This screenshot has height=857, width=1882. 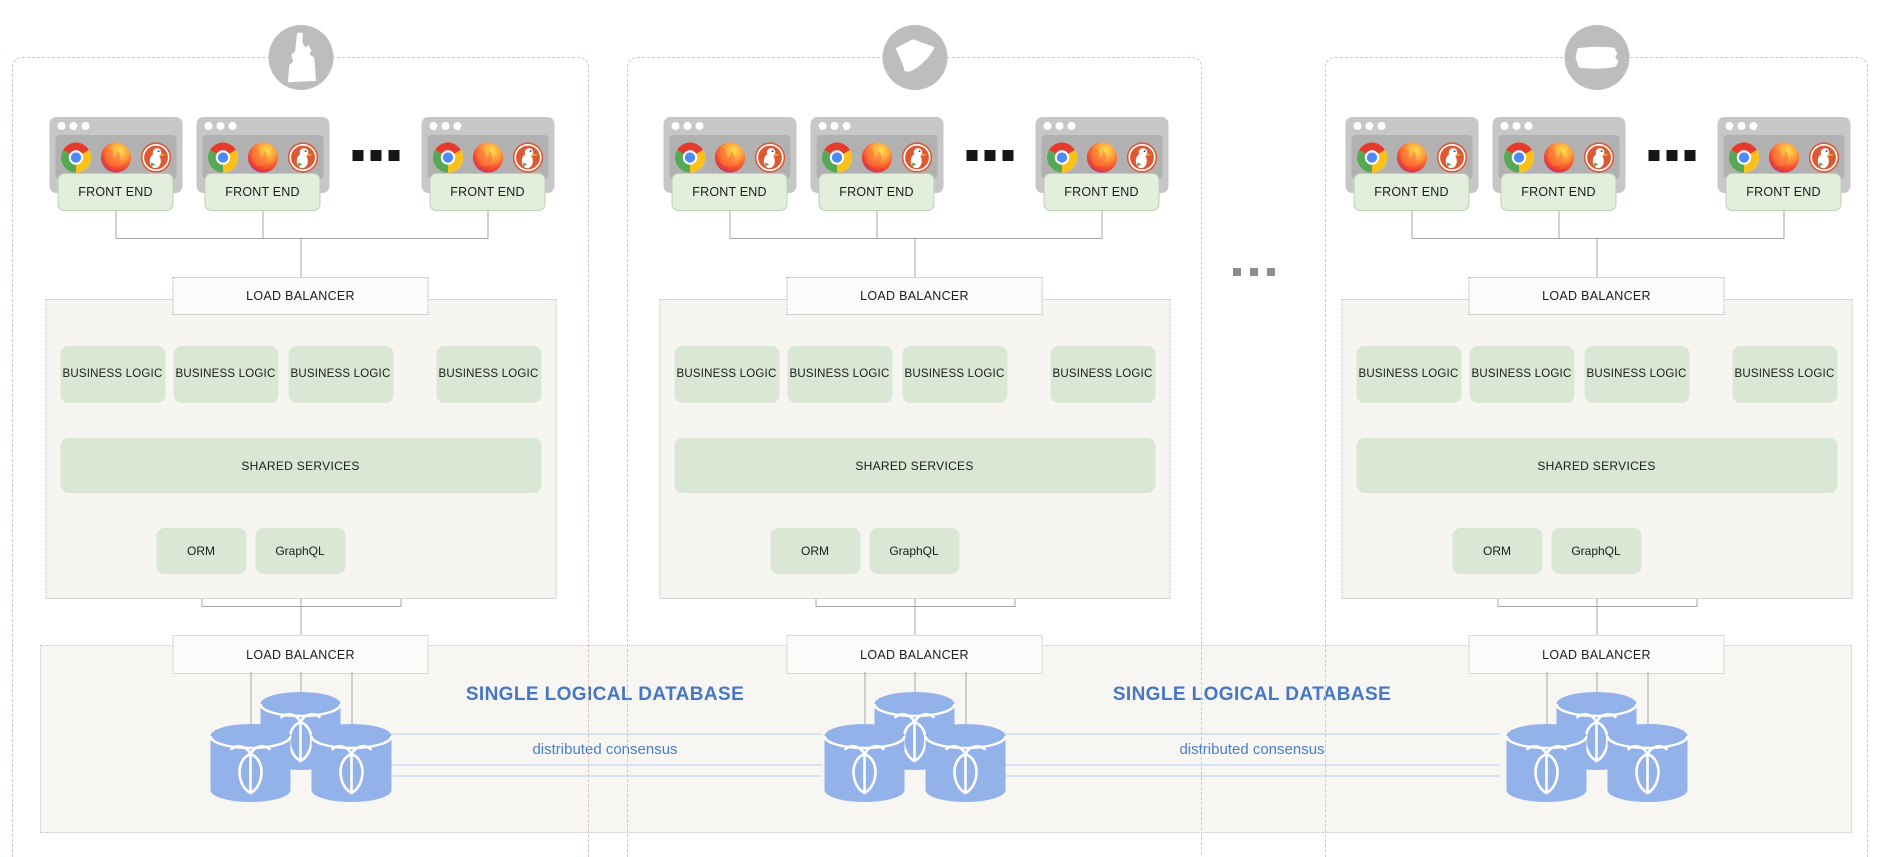 What do you see at coordinates (1254, 272) in the screenshot?
I see `more-regions-ellipsis` at bounding box center [1254, 272].